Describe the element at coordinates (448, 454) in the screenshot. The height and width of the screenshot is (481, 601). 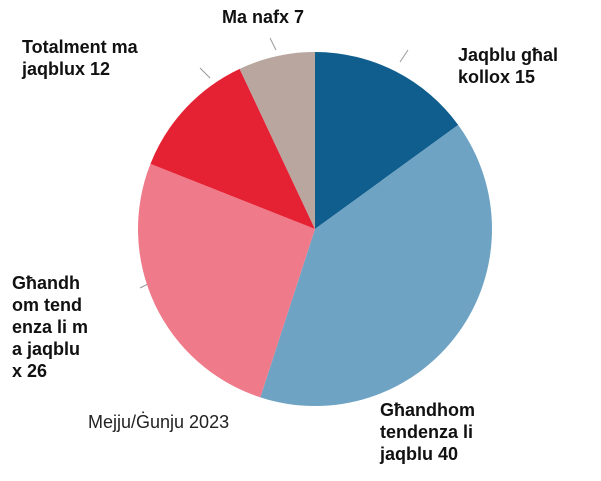
I see `label-value: 40` at that location.